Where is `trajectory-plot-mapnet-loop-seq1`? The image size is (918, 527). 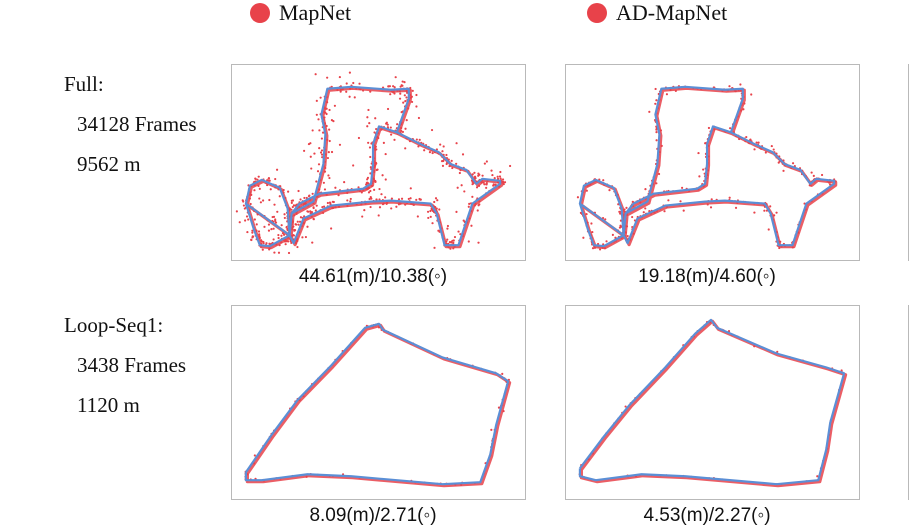 trajectory-plot-mapnet-loop-seq1 is located at coordinates (378, 402).